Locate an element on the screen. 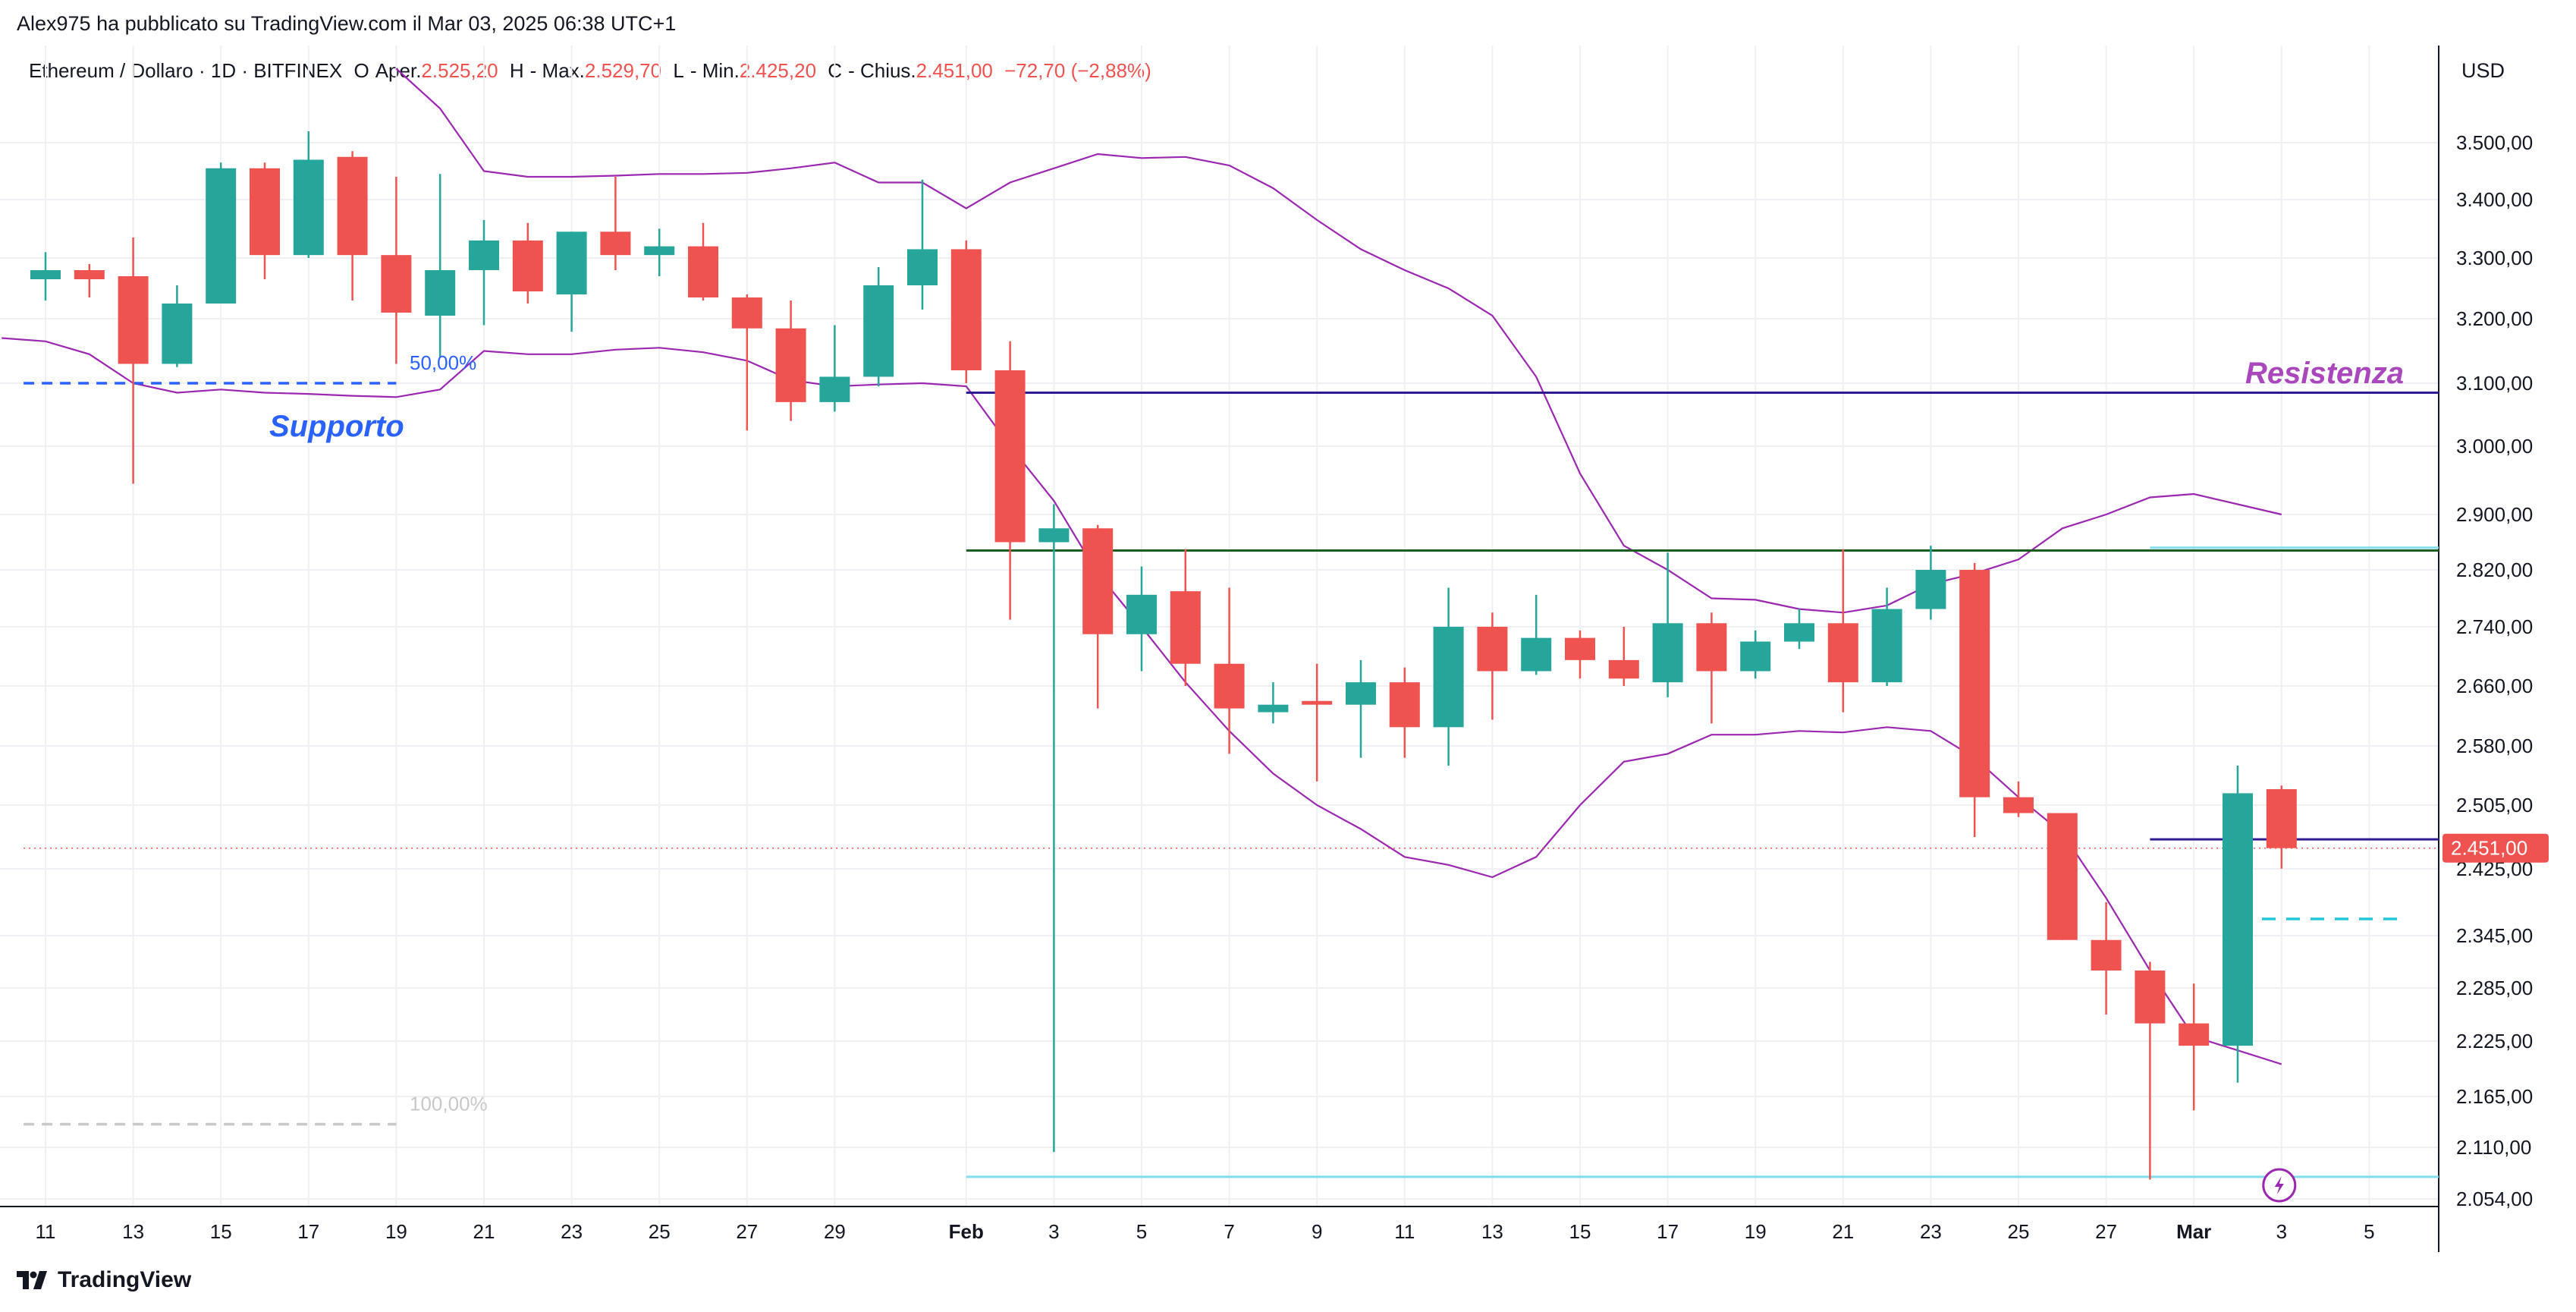 The width and height of the screenshot is (2576, 1312). resistance-label: Resistenza is located at coordinates (2324, 373).